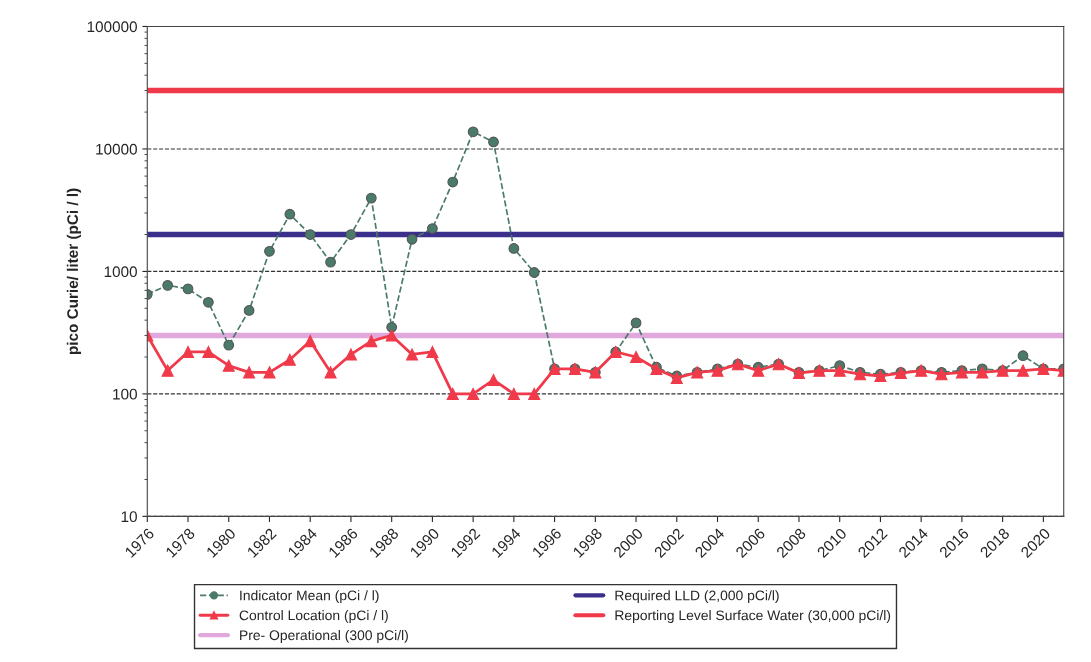  What do you see at coordinates (74, 271) in the screenshot?
I see `y-axis-title: pico Curie/ liter (pCi / l)` at bounding box center [74, 271].